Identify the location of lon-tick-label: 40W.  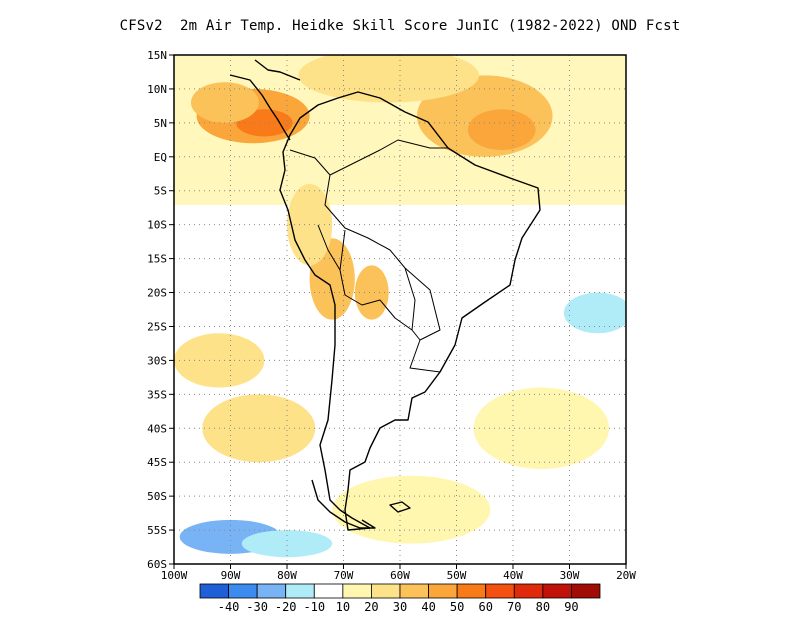
(513, 575).